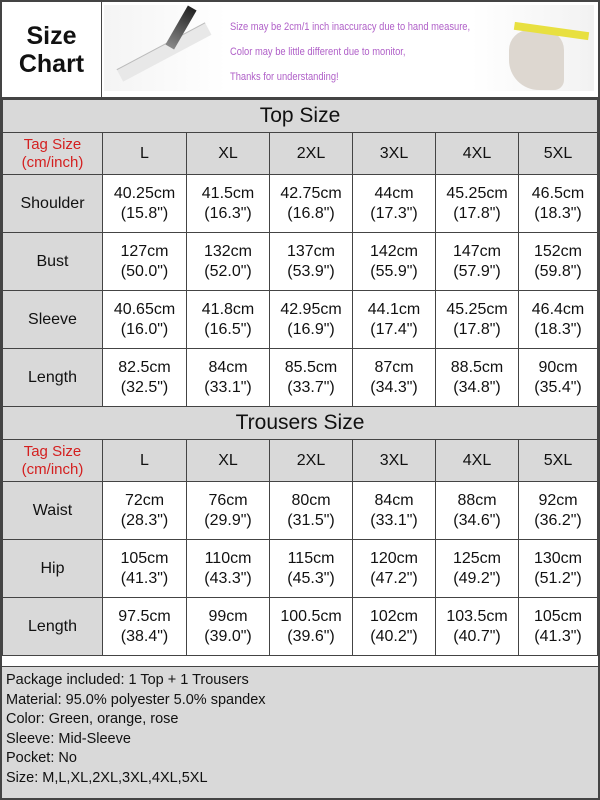 The height and width of the screenshot is (800, 600). Describe the element at coordinates (228, 309) in the screenshot. I see `cm-value: 41.8cm` at that location.